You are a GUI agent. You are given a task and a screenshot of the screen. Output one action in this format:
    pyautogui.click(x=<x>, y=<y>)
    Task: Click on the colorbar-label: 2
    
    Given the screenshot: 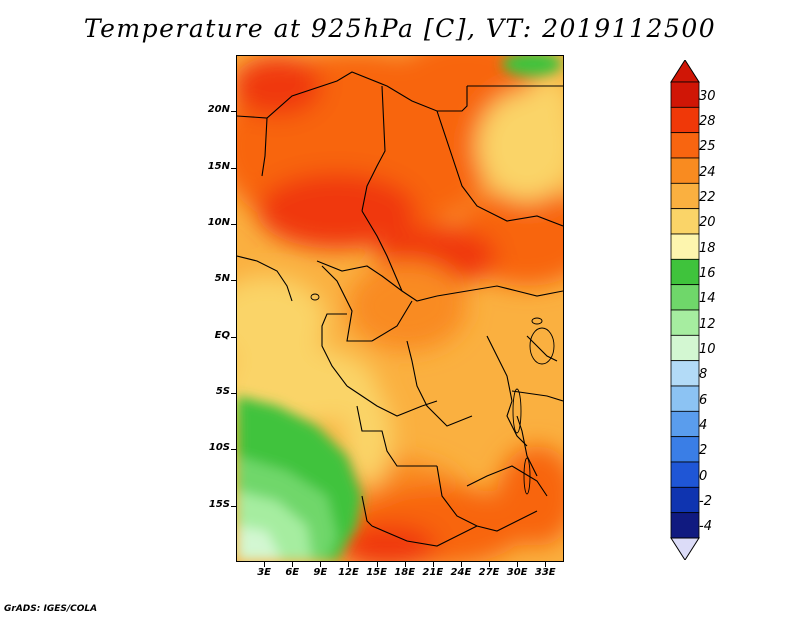 What is the action you would take?
    pyautogui.click(x=703, y=451)
    